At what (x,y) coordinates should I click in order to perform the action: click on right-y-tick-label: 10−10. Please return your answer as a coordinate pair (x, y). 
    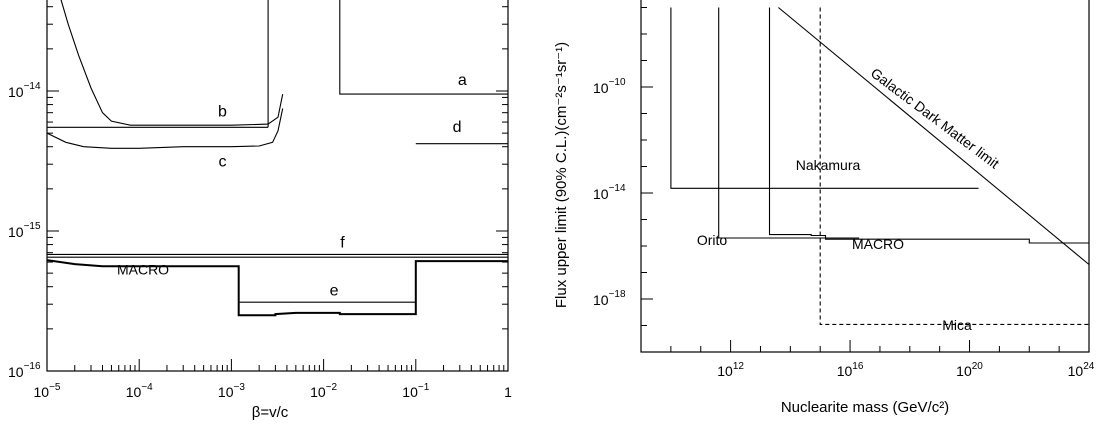
    Looking at the image, I should click on (609, 86).